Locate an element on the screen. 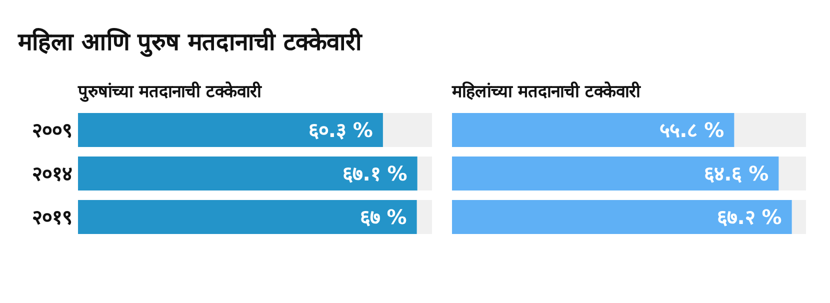  y-tick-label: २००९ is located at coordinates (52, 130).